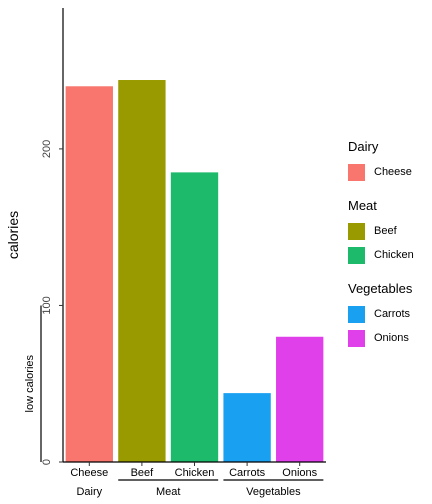 The width and height of the screenshot is (432, 504). Describe the element at coordinates (194, 317) in the screenshot. I see `bar-chicken` at that location.